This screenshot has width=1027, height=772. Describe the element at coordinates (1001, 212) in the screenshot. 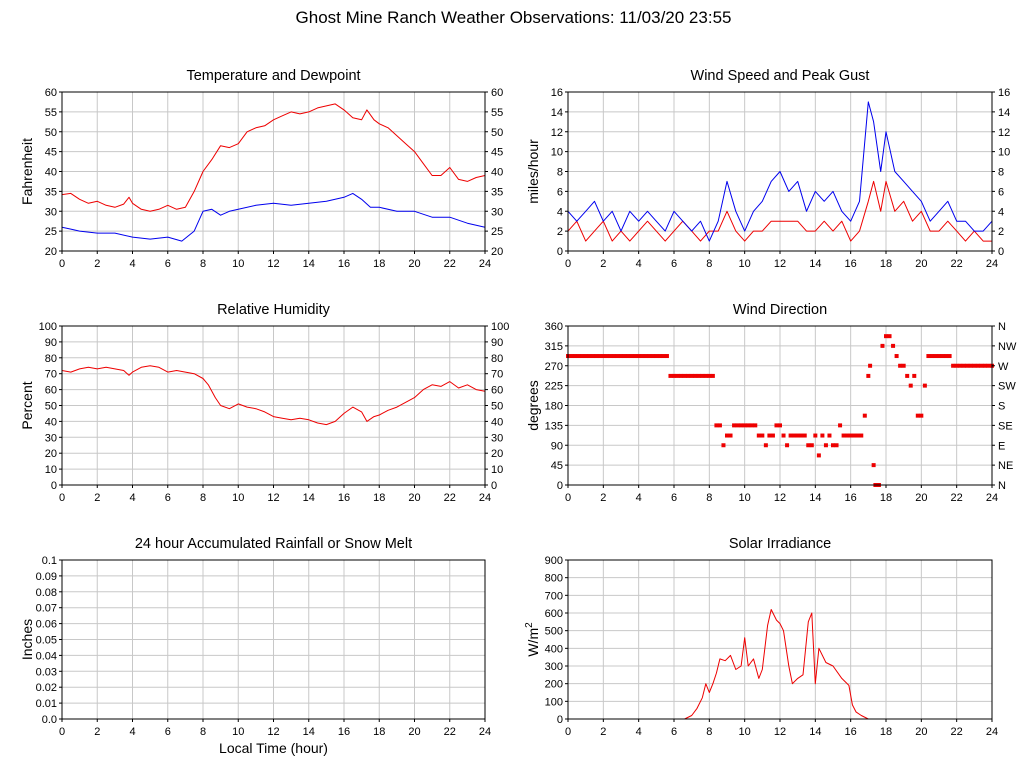

I see `right-tick-label: 4` at that location.